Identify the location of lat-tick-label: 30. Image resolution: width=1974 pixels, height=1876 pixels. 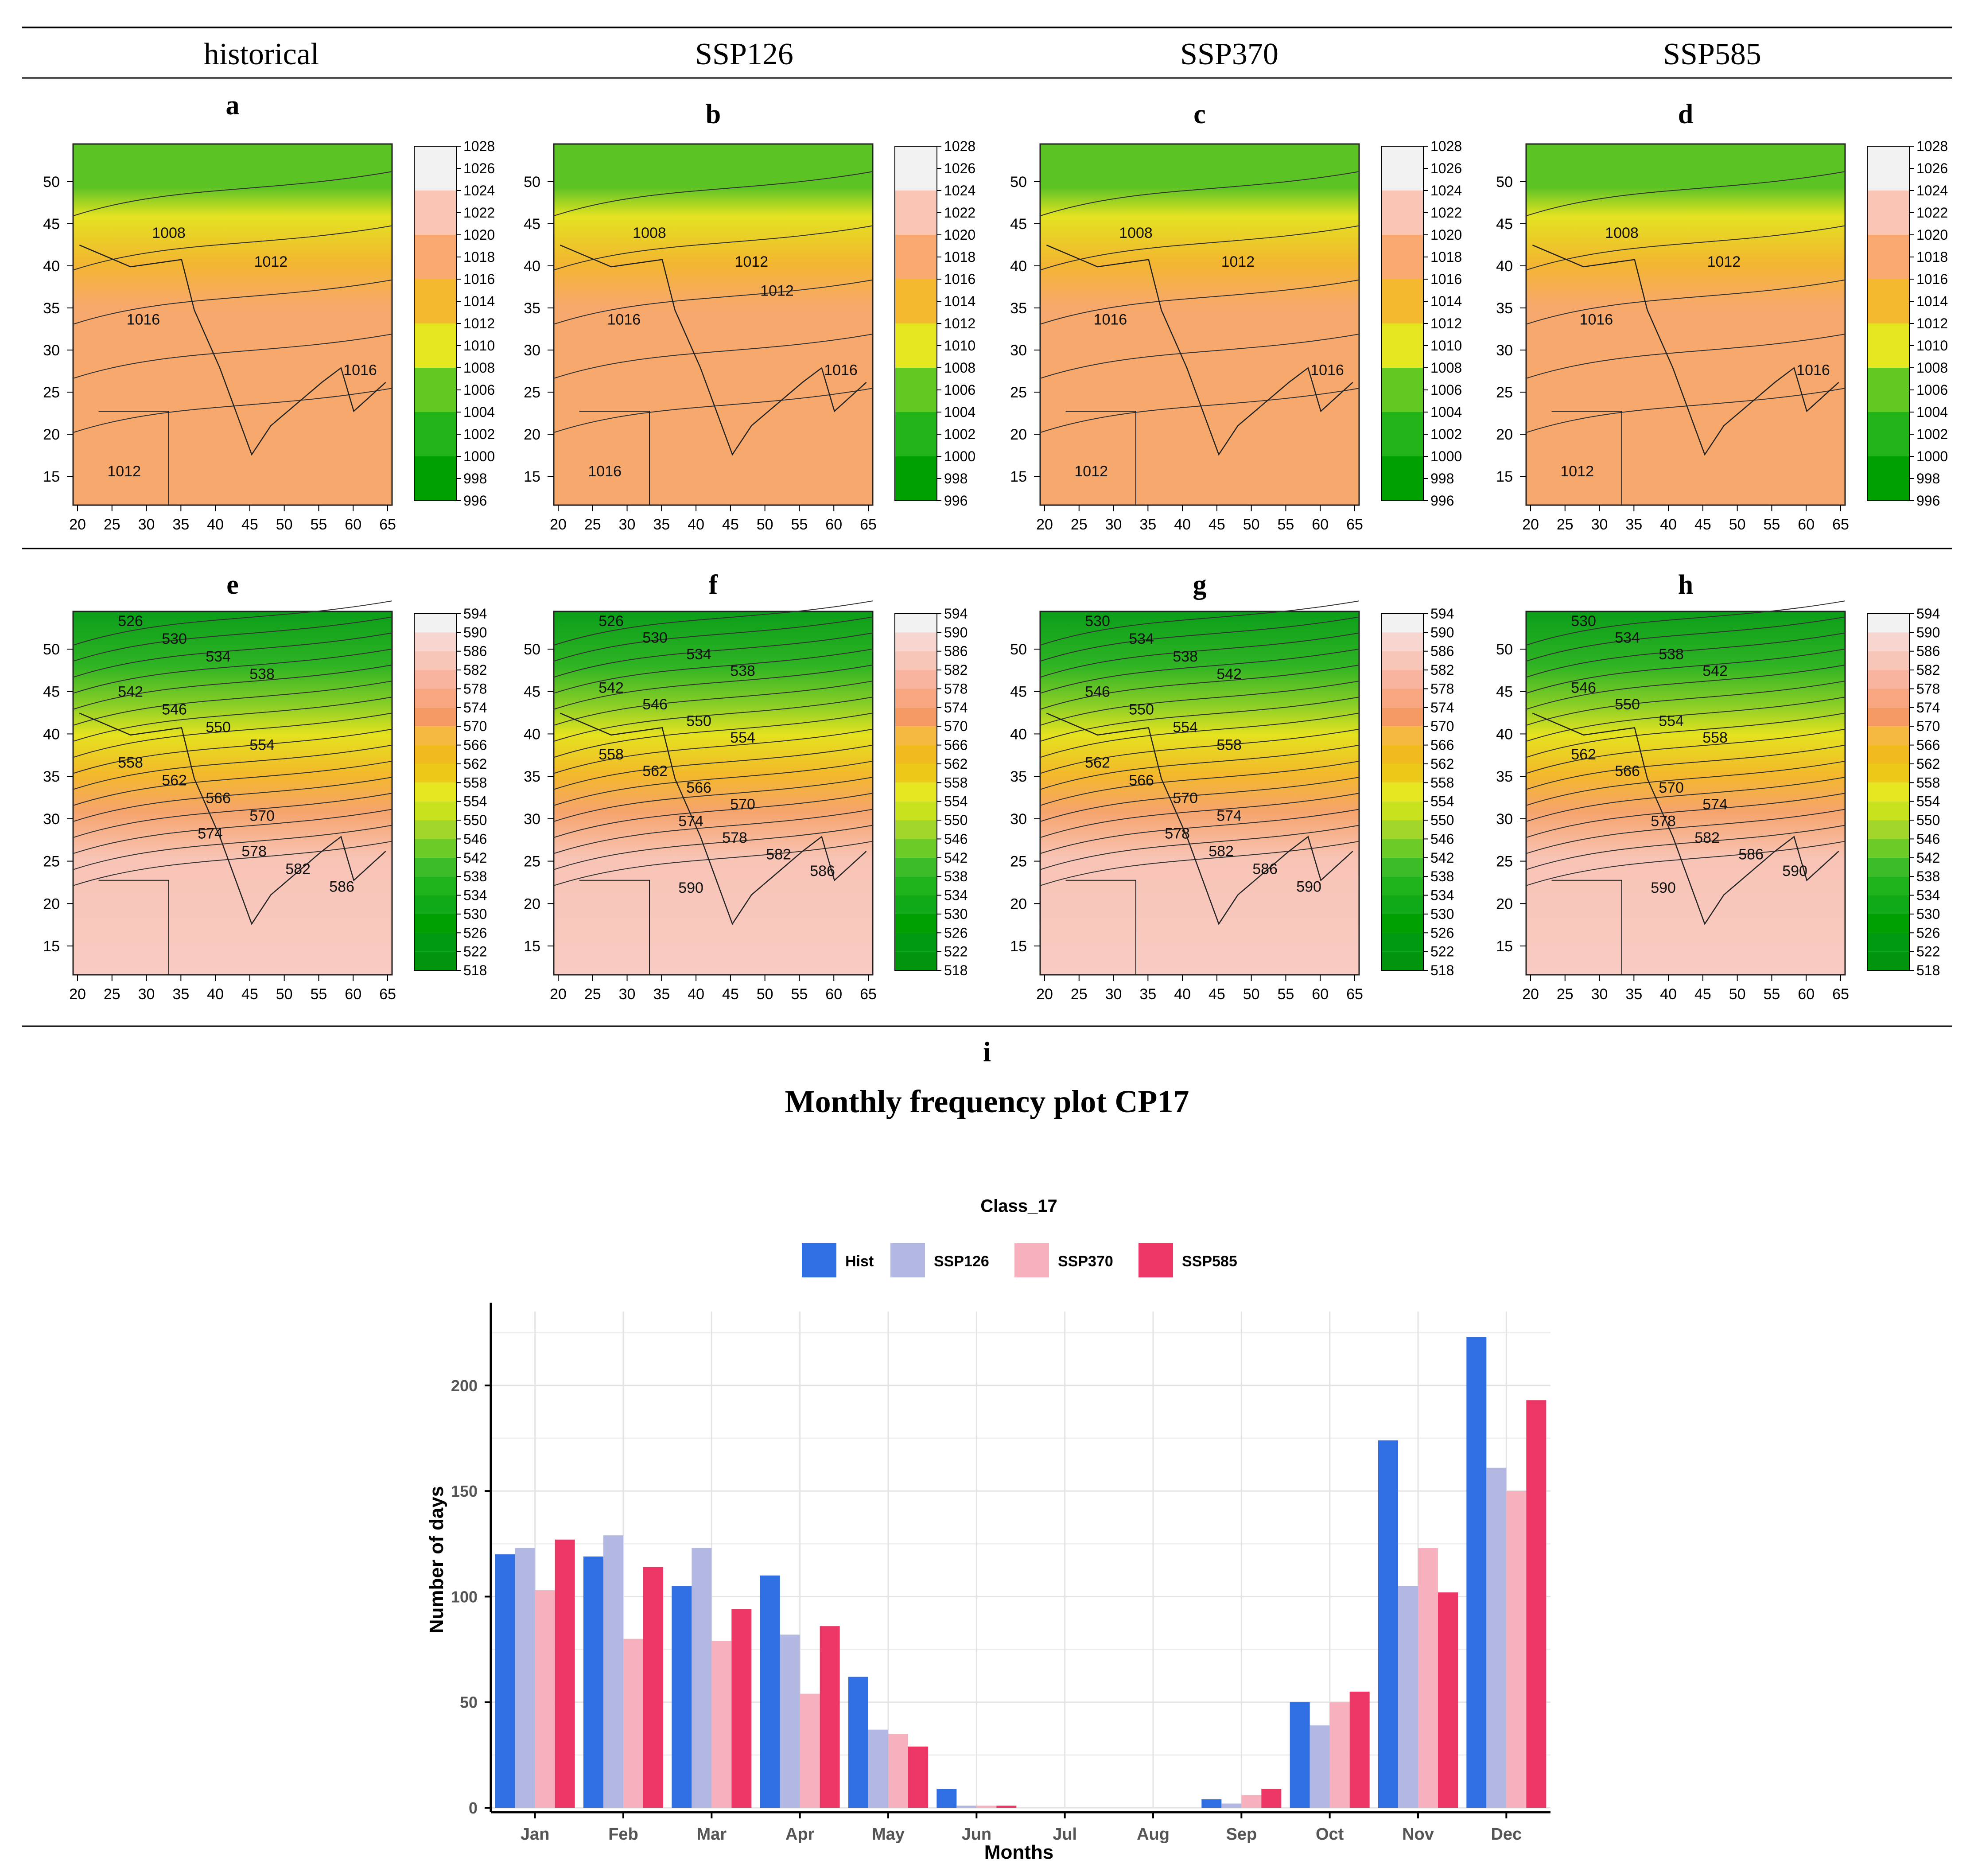
(1504, 350).